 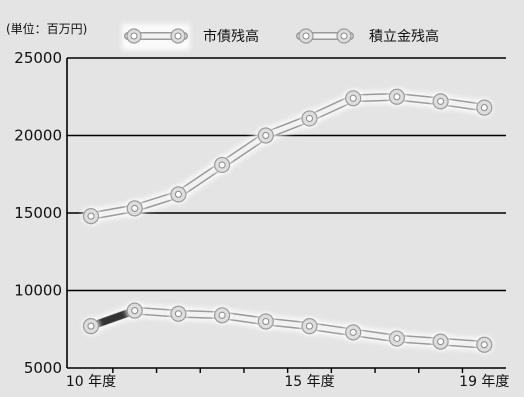 What do you see at coordinates (43, 368) in the screenshot?
I see `y-tick-label-5000: 5000` at bounding box center [43, 368].